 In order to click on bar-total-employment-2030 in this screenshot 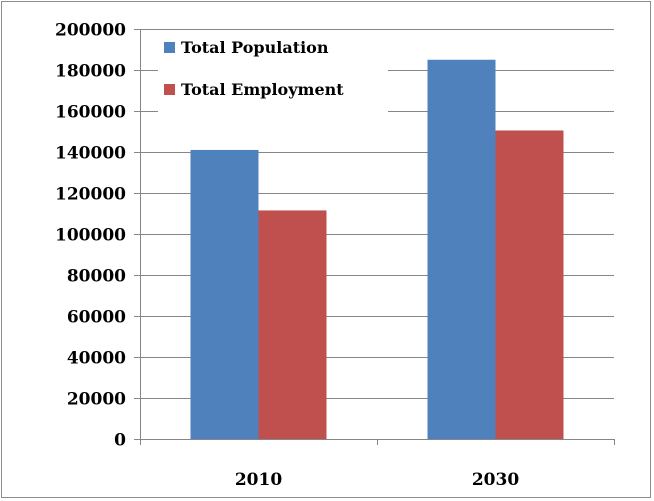, I will do `click(529, 284)`.